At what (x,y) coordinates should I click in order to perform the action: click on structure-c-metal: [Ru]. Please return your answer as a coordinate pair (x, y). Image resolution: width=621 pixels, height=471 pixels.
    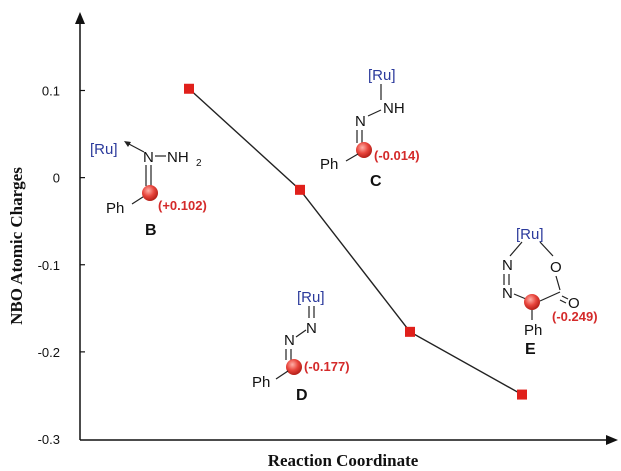
    Looking at the image, I should click on (382, 75).